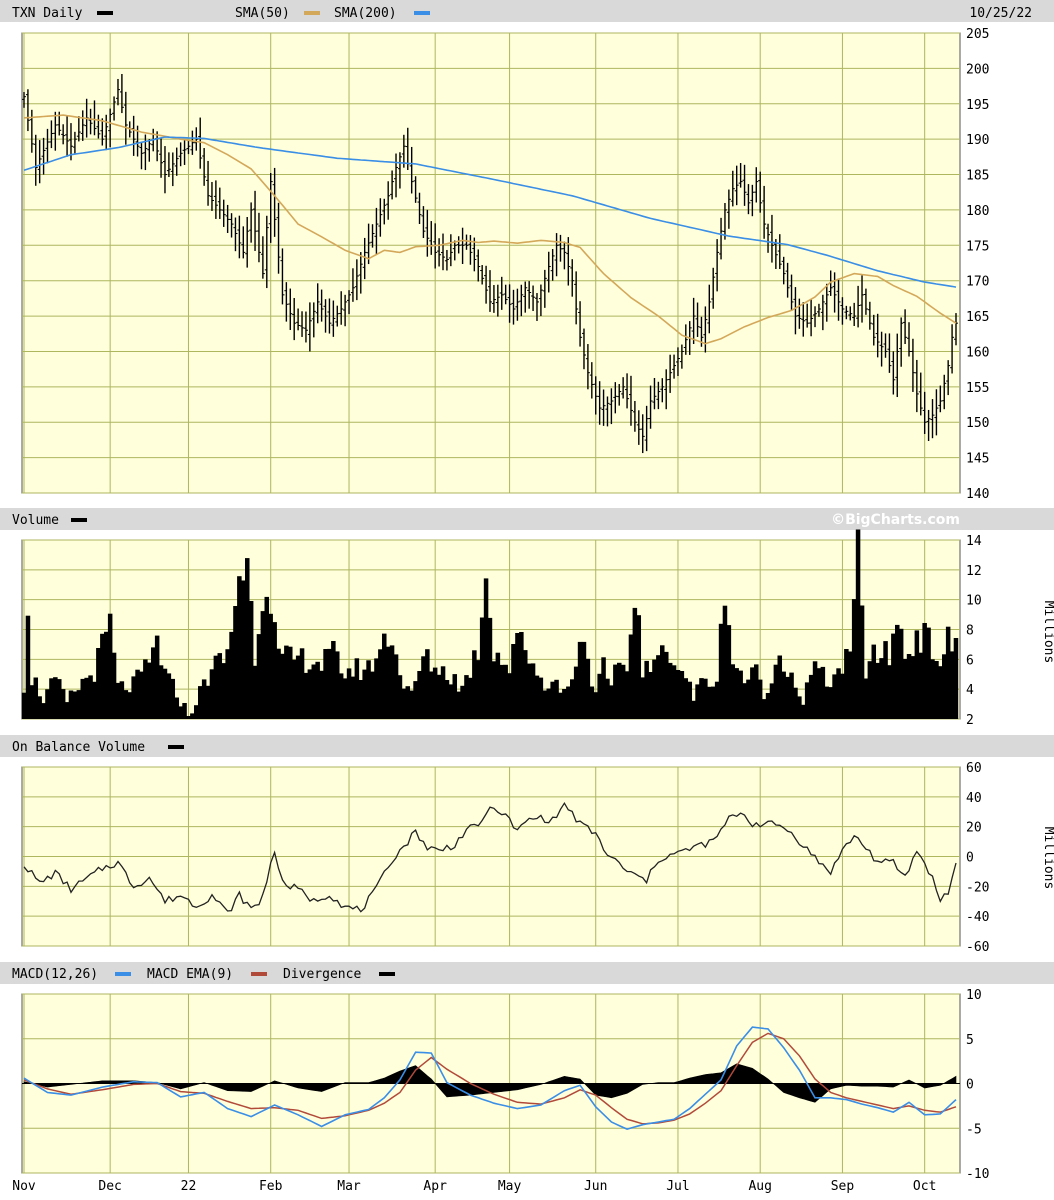 The image size is (1054, 1200). I want to click on y-tick-label: 195, so click(977, 105).